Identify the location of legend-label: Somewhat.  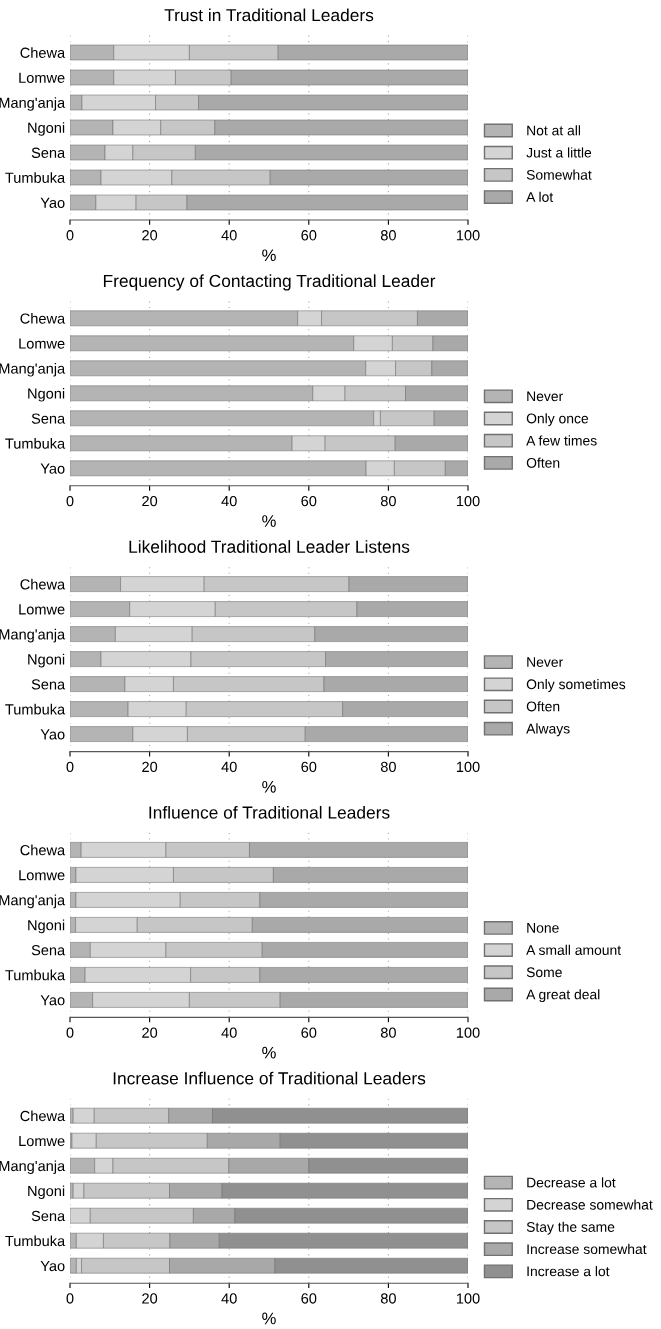
(559, 174).